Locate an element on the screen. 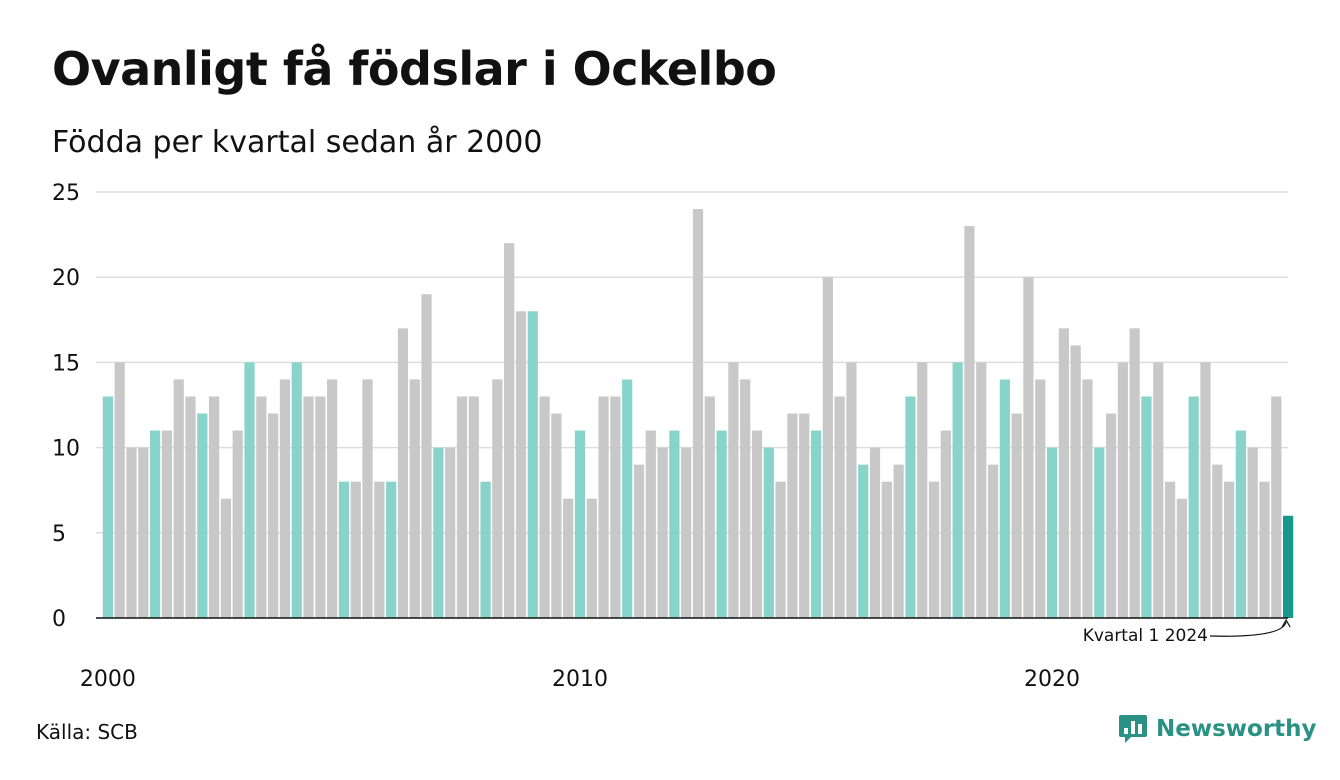 This screenshot has width=1340, height=780. annotation: Kvartal 1 2024 is located at coordinates (1187, 632).